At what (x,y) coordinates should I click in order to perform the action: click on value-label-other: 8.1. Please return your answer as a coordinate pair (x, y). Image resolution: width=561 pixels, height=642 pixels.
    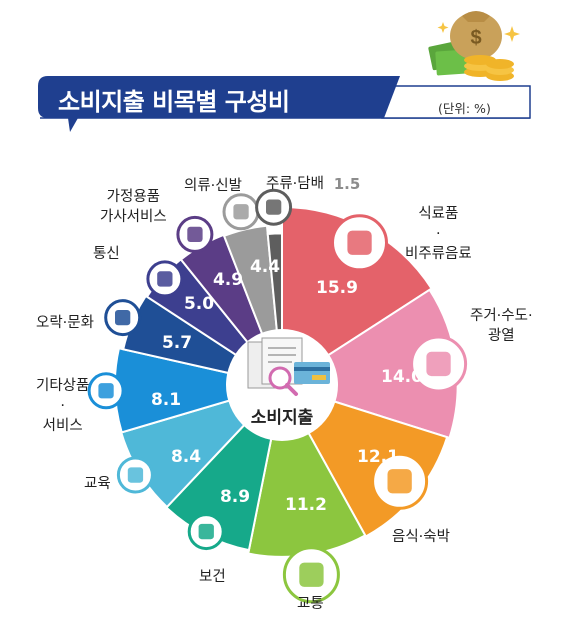
    Looking at the image, I should click on (166, 400).